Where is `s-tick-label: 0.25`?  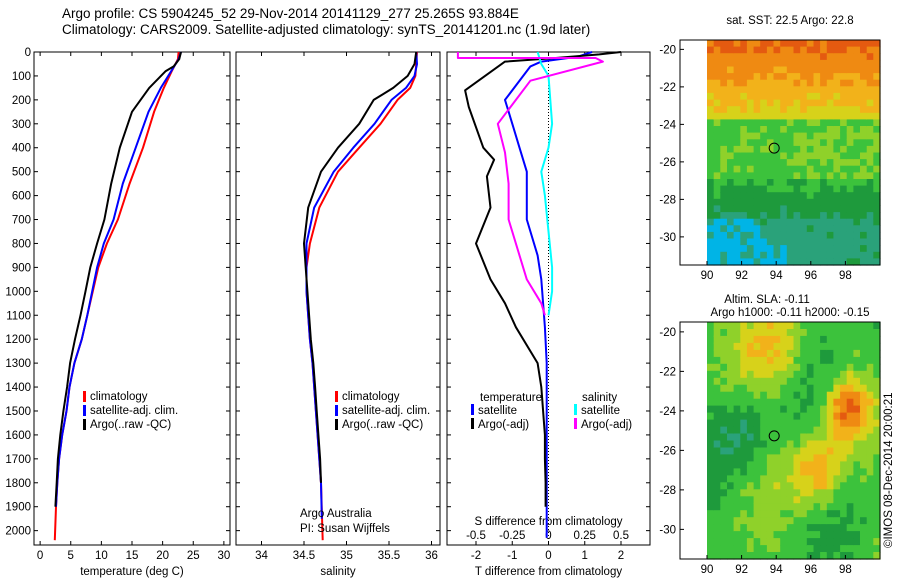
s-tick-label: 0.25 is located at coordinates (585, 536).